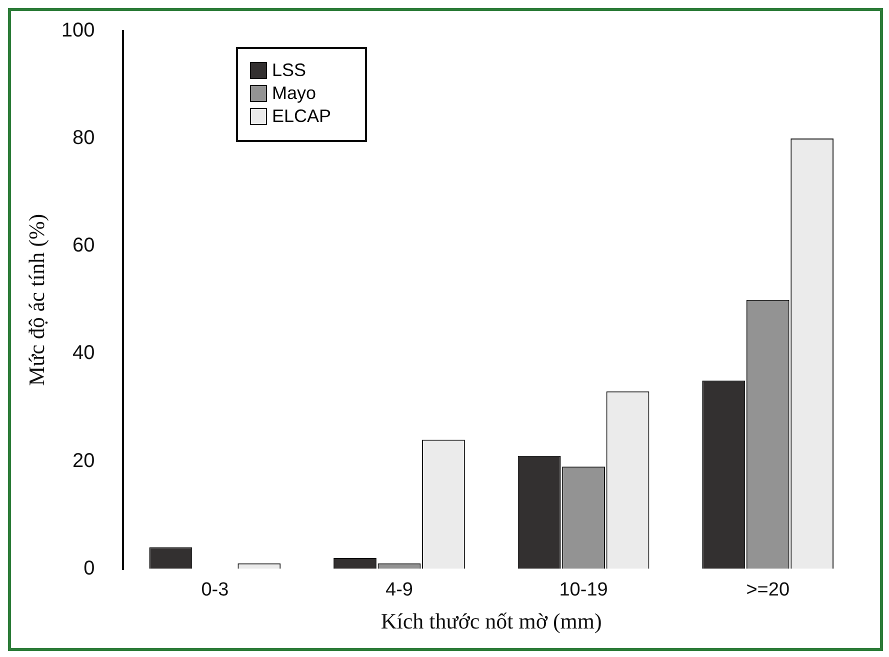 The width and height of the screenshot is (889, 657). Describe the element at coordinates (83, 138) in the screenshot. I see `y-tick-label: 80` at that location.